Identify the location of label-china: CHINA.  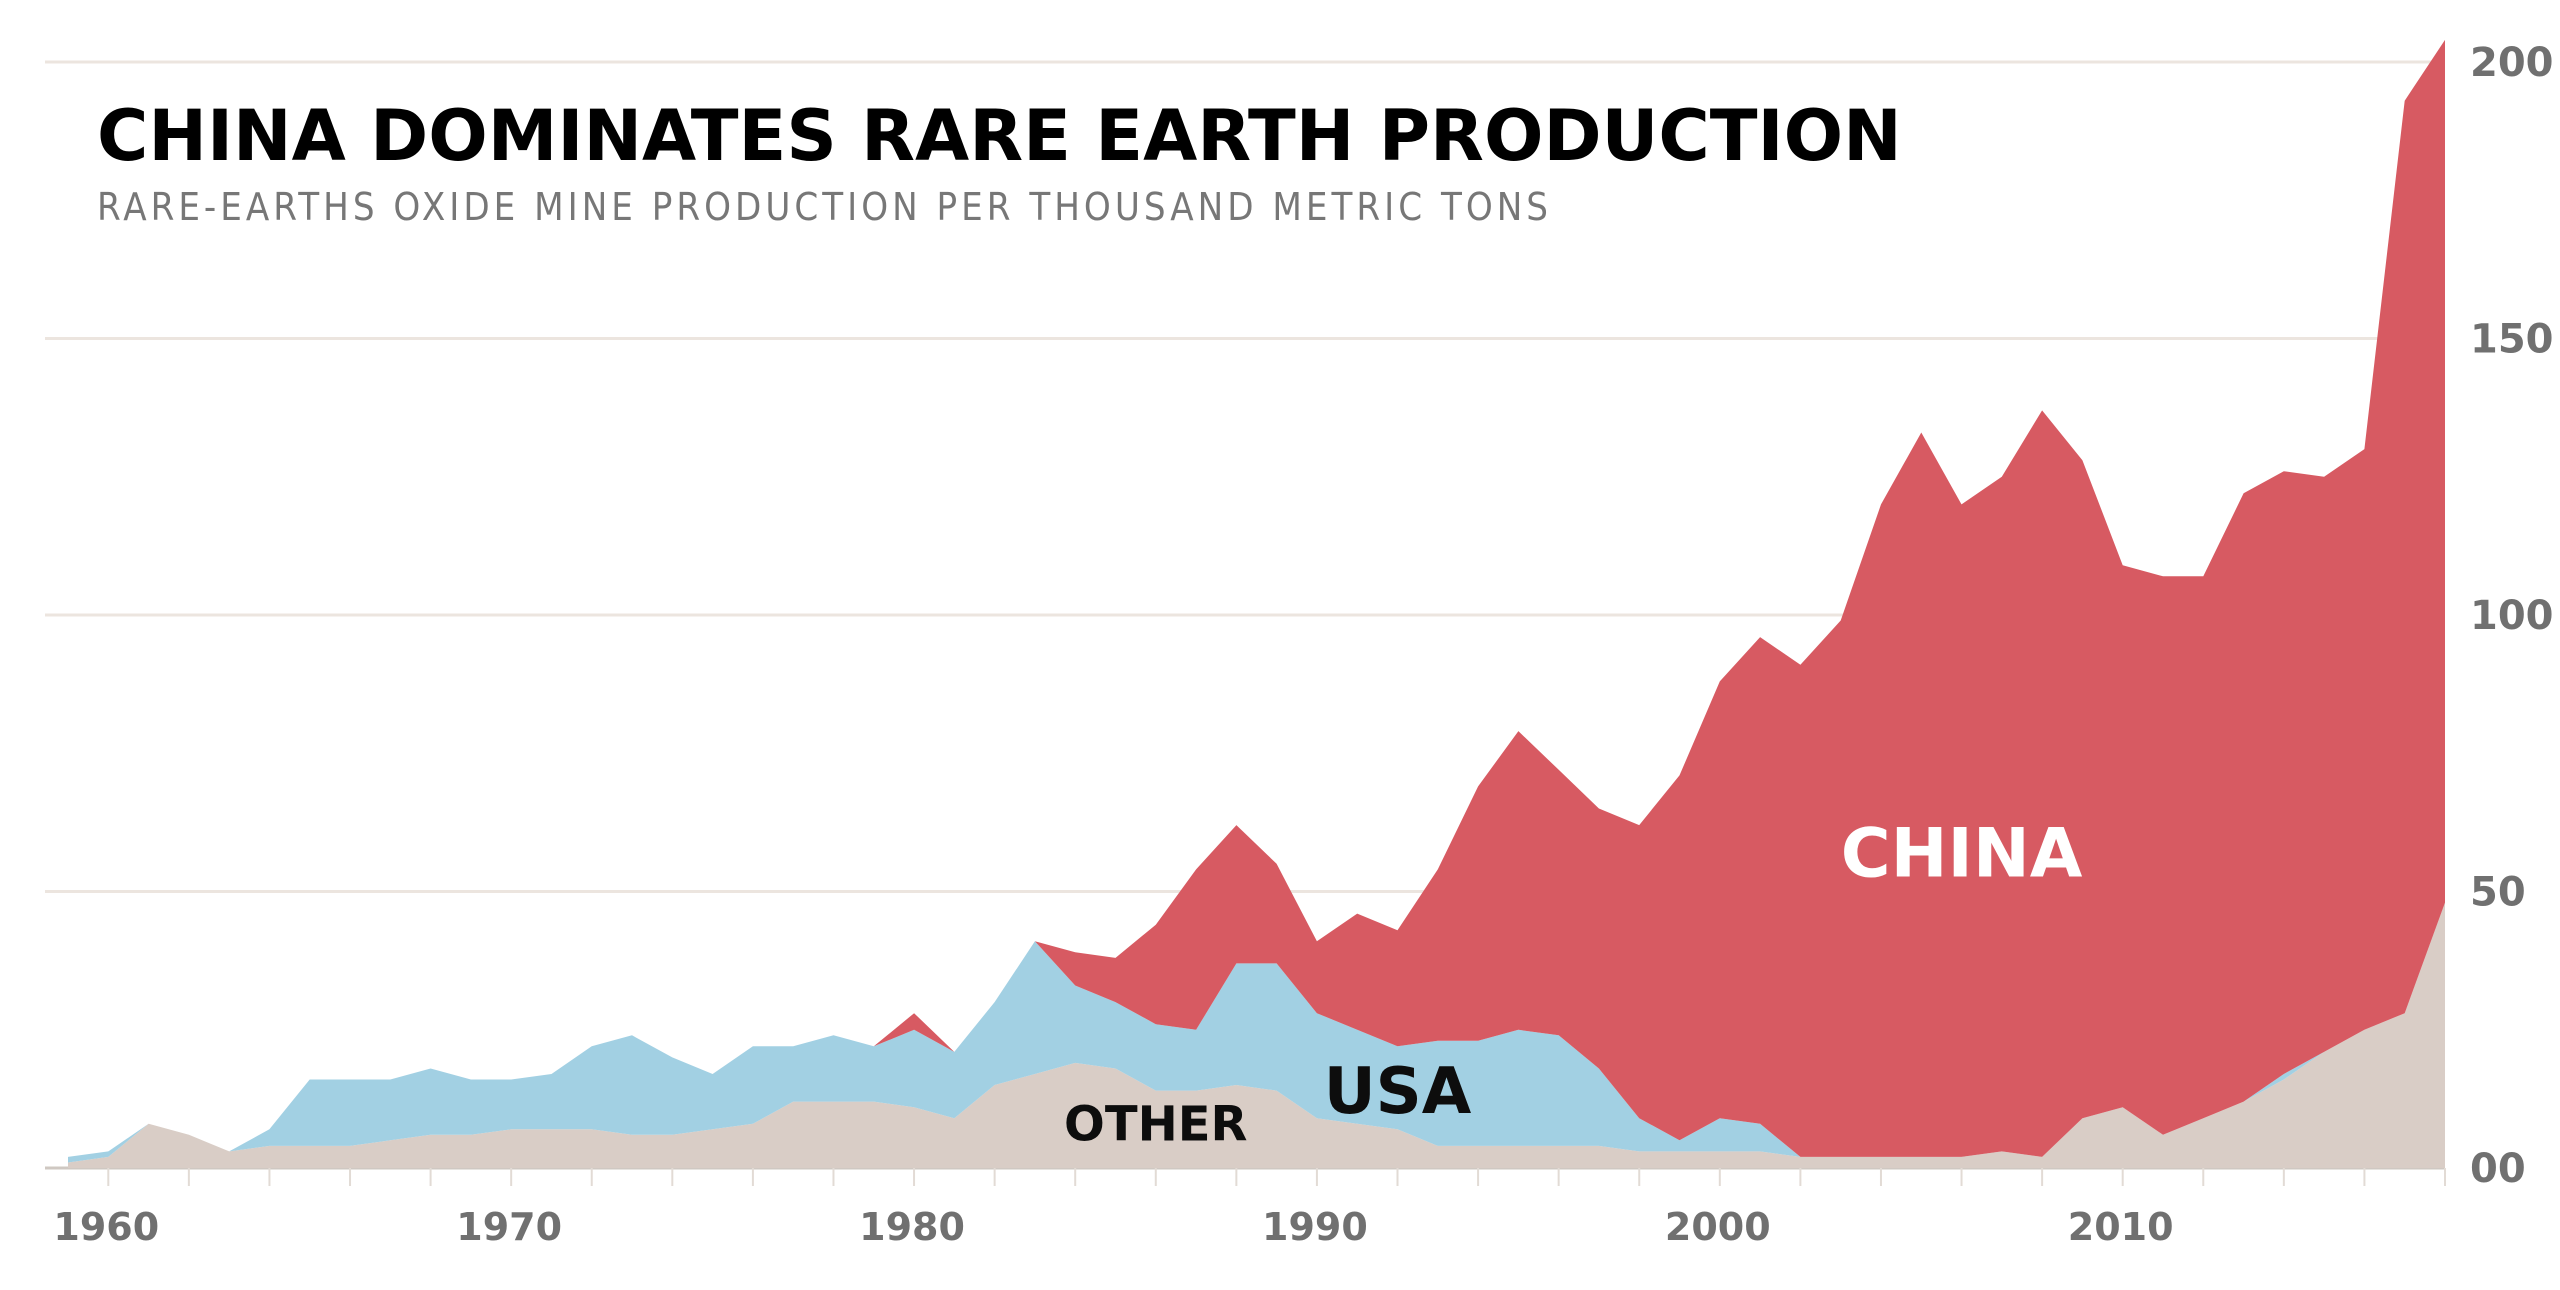
(1962, 854).